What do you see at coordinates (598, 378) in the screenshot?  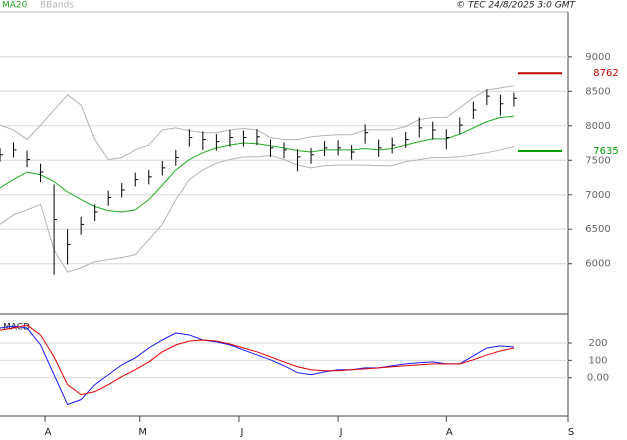 I see `y-tick-label: 0.00` at bounding box center [598, 378].